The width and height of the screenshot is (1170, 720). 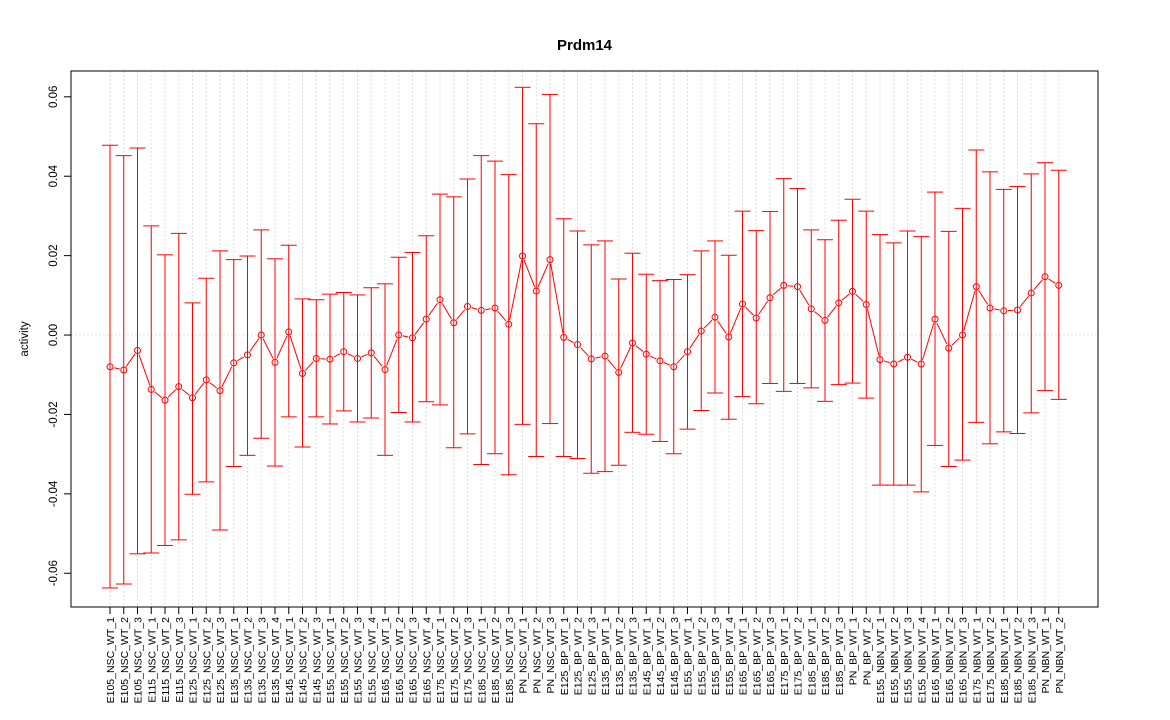 What do you see at coordinates (799, 656) in the screenshot?
I see `x-tick-label: E175_BP_WT_2` at bounding box center [799, 656].